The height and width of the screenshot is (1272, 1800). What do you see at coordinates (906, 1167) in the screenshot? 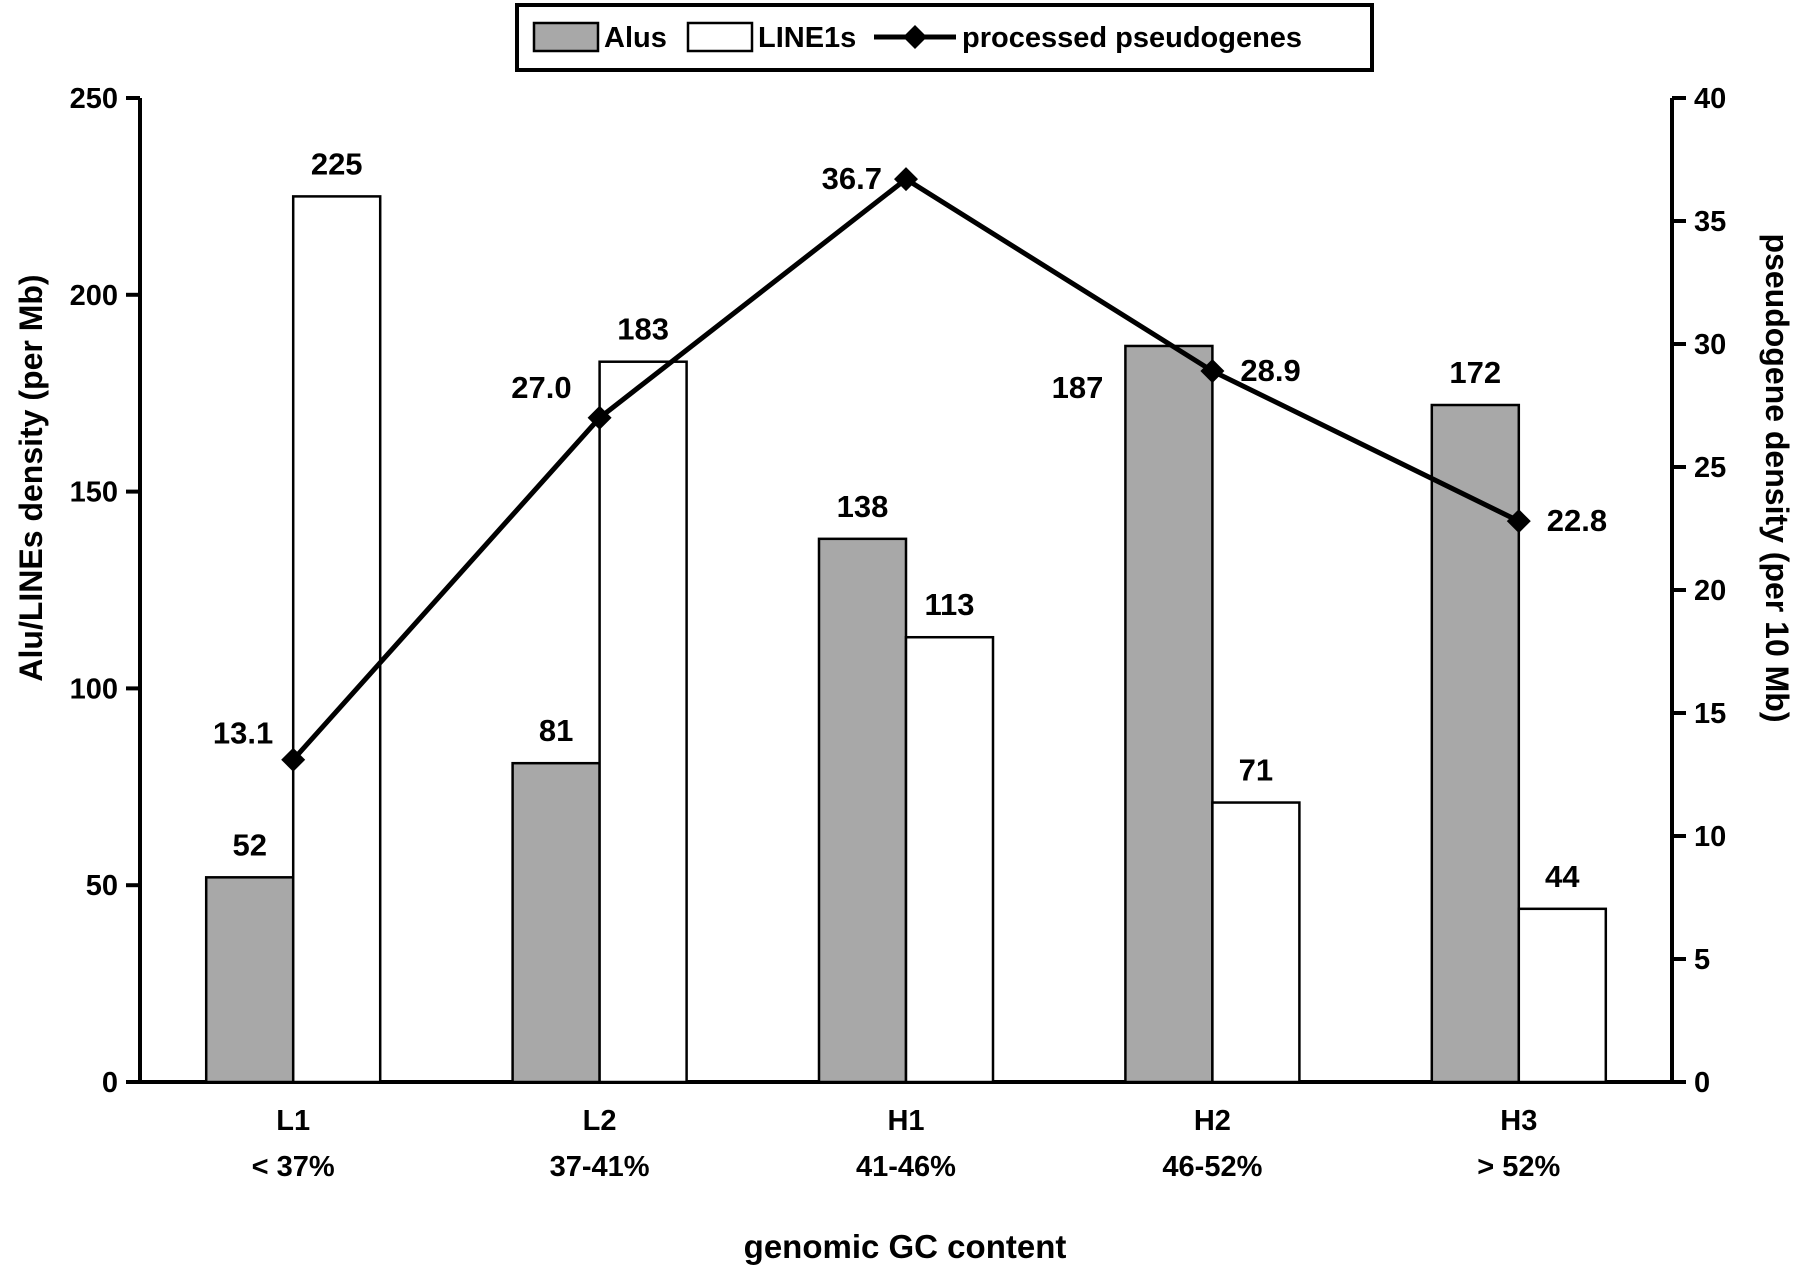
I see `x-category-range: 41-46%` at bounding box center [906, 1167].